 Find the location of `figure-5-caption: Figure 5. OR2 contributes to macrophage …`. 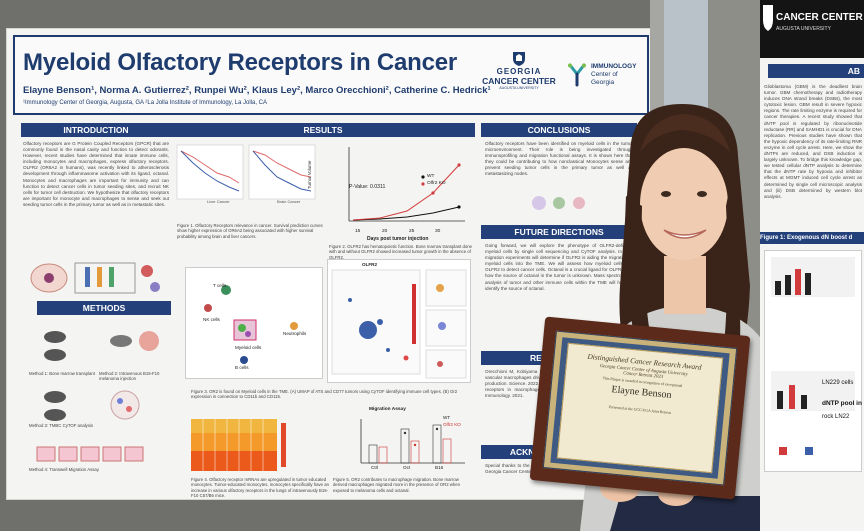

figure-5-caption: Figure 5. OR2 contributes to macrophage … is located at coordinates (397, 485).